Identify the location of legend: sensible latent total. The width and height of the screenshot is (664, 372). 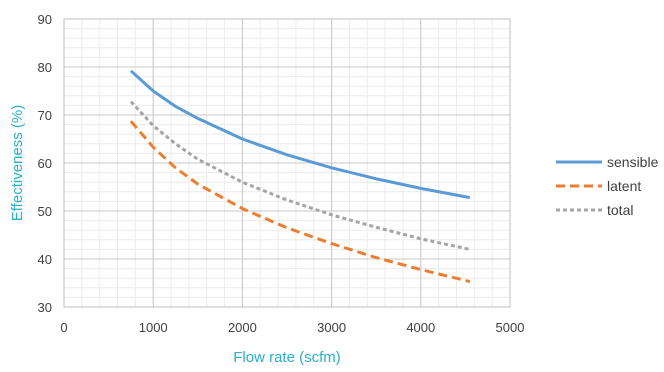
(607, 186).